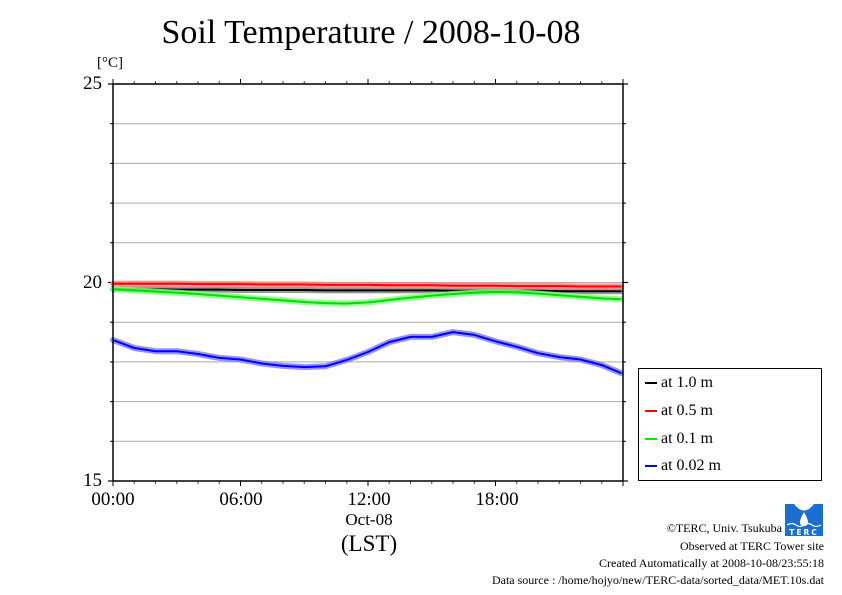  I want to click on legend-swatch-1m, so click(651, 383).